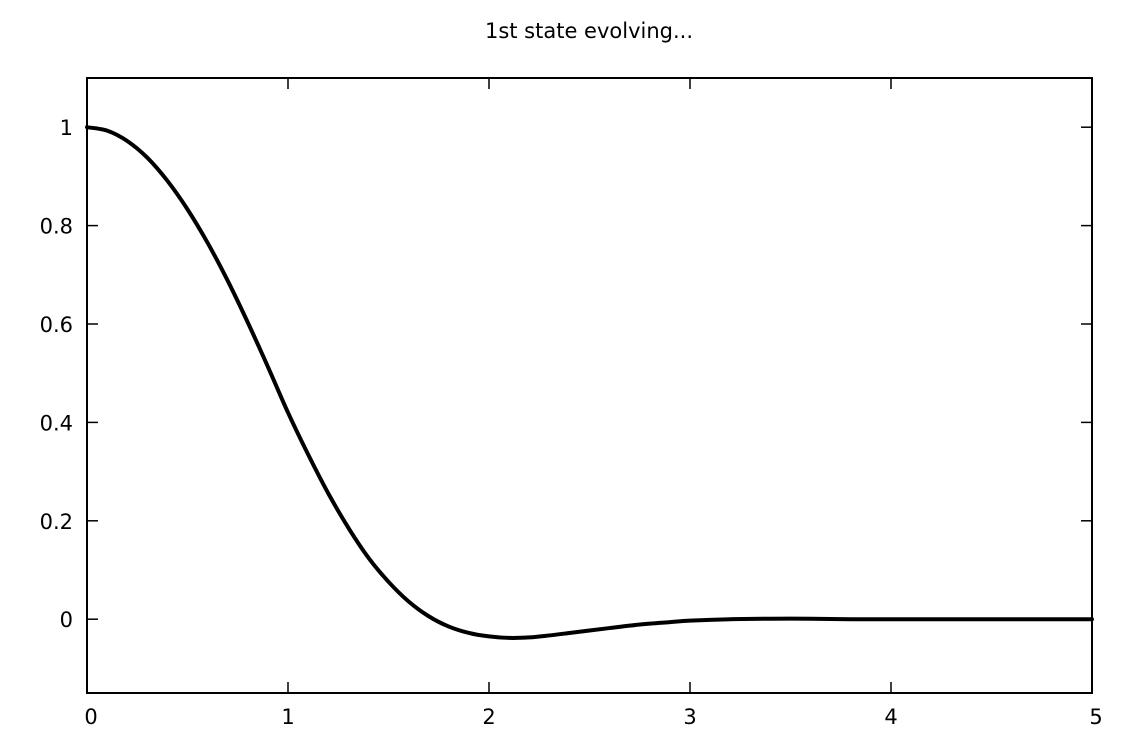 This screenshot has width=1123, height=747. Describe the element at coordinates (66, 128) in the screenshot. I see `y-tick-label: 1` at that location.